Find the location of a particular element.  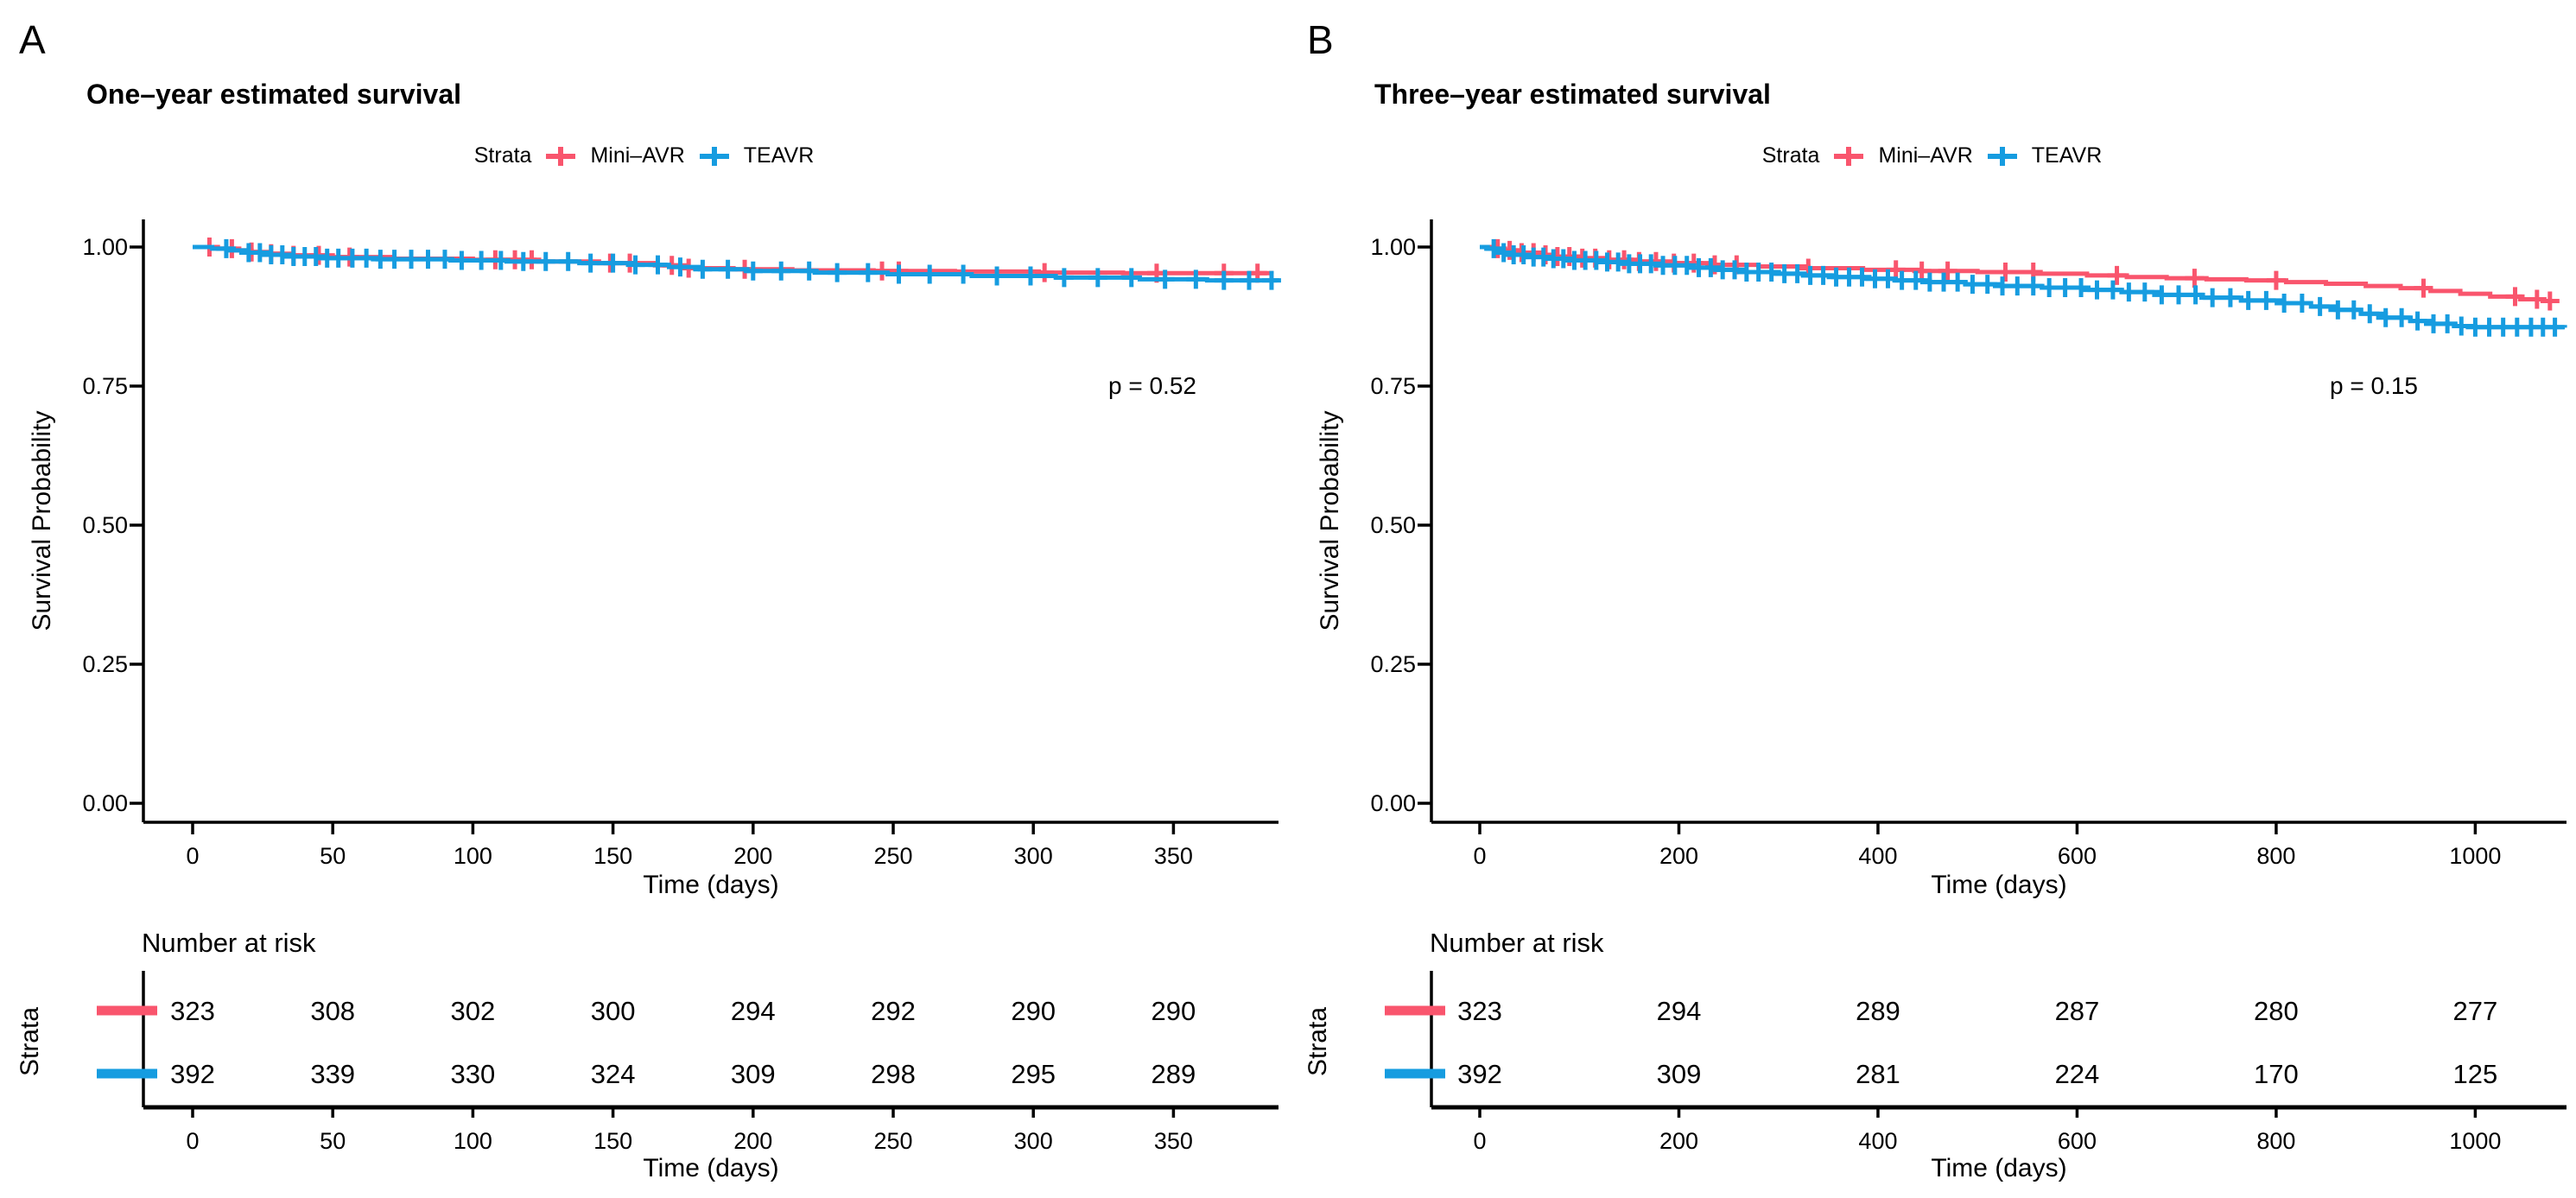

panel-a-label: A is located at coordinates (32, 39).